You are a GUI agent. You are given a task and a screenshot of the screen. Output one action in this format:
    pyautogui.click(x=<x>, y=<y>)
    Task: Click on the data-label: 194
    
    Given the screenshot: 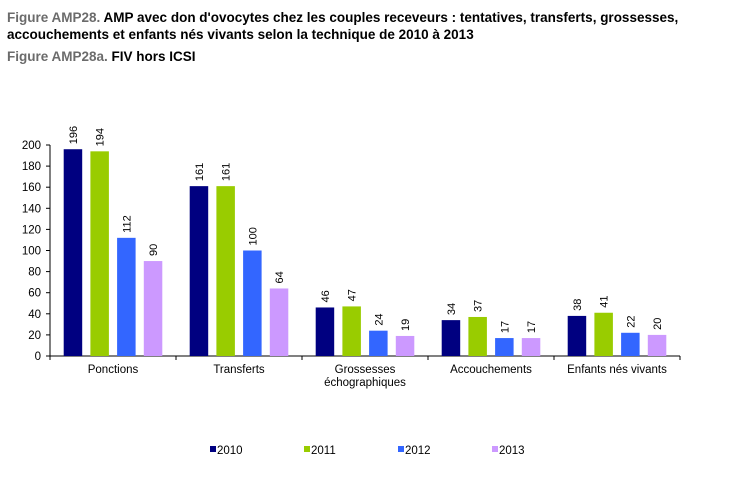 What is the action you would take?
    pyautogui.click(x=101, y=137)
    